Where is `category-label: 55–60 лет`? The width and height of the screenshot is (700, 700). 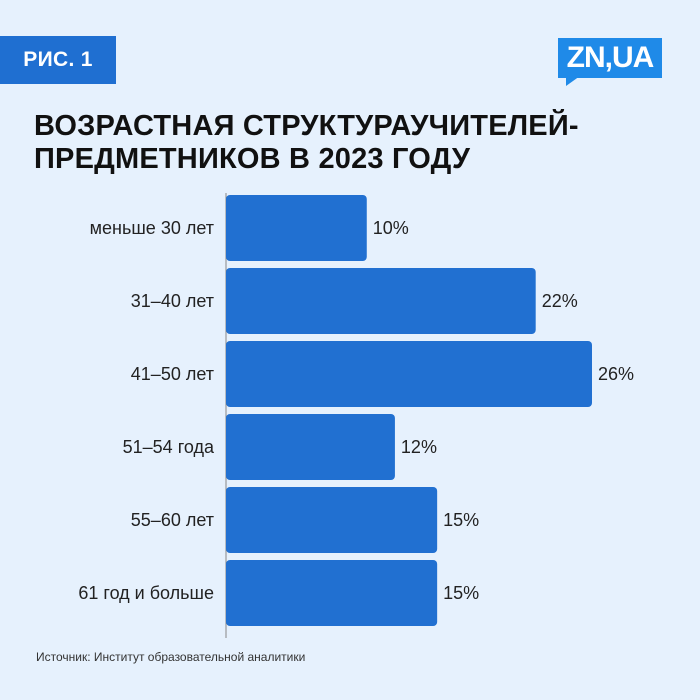 category-label: 55–60 лет is located at coordinates (172, 520).